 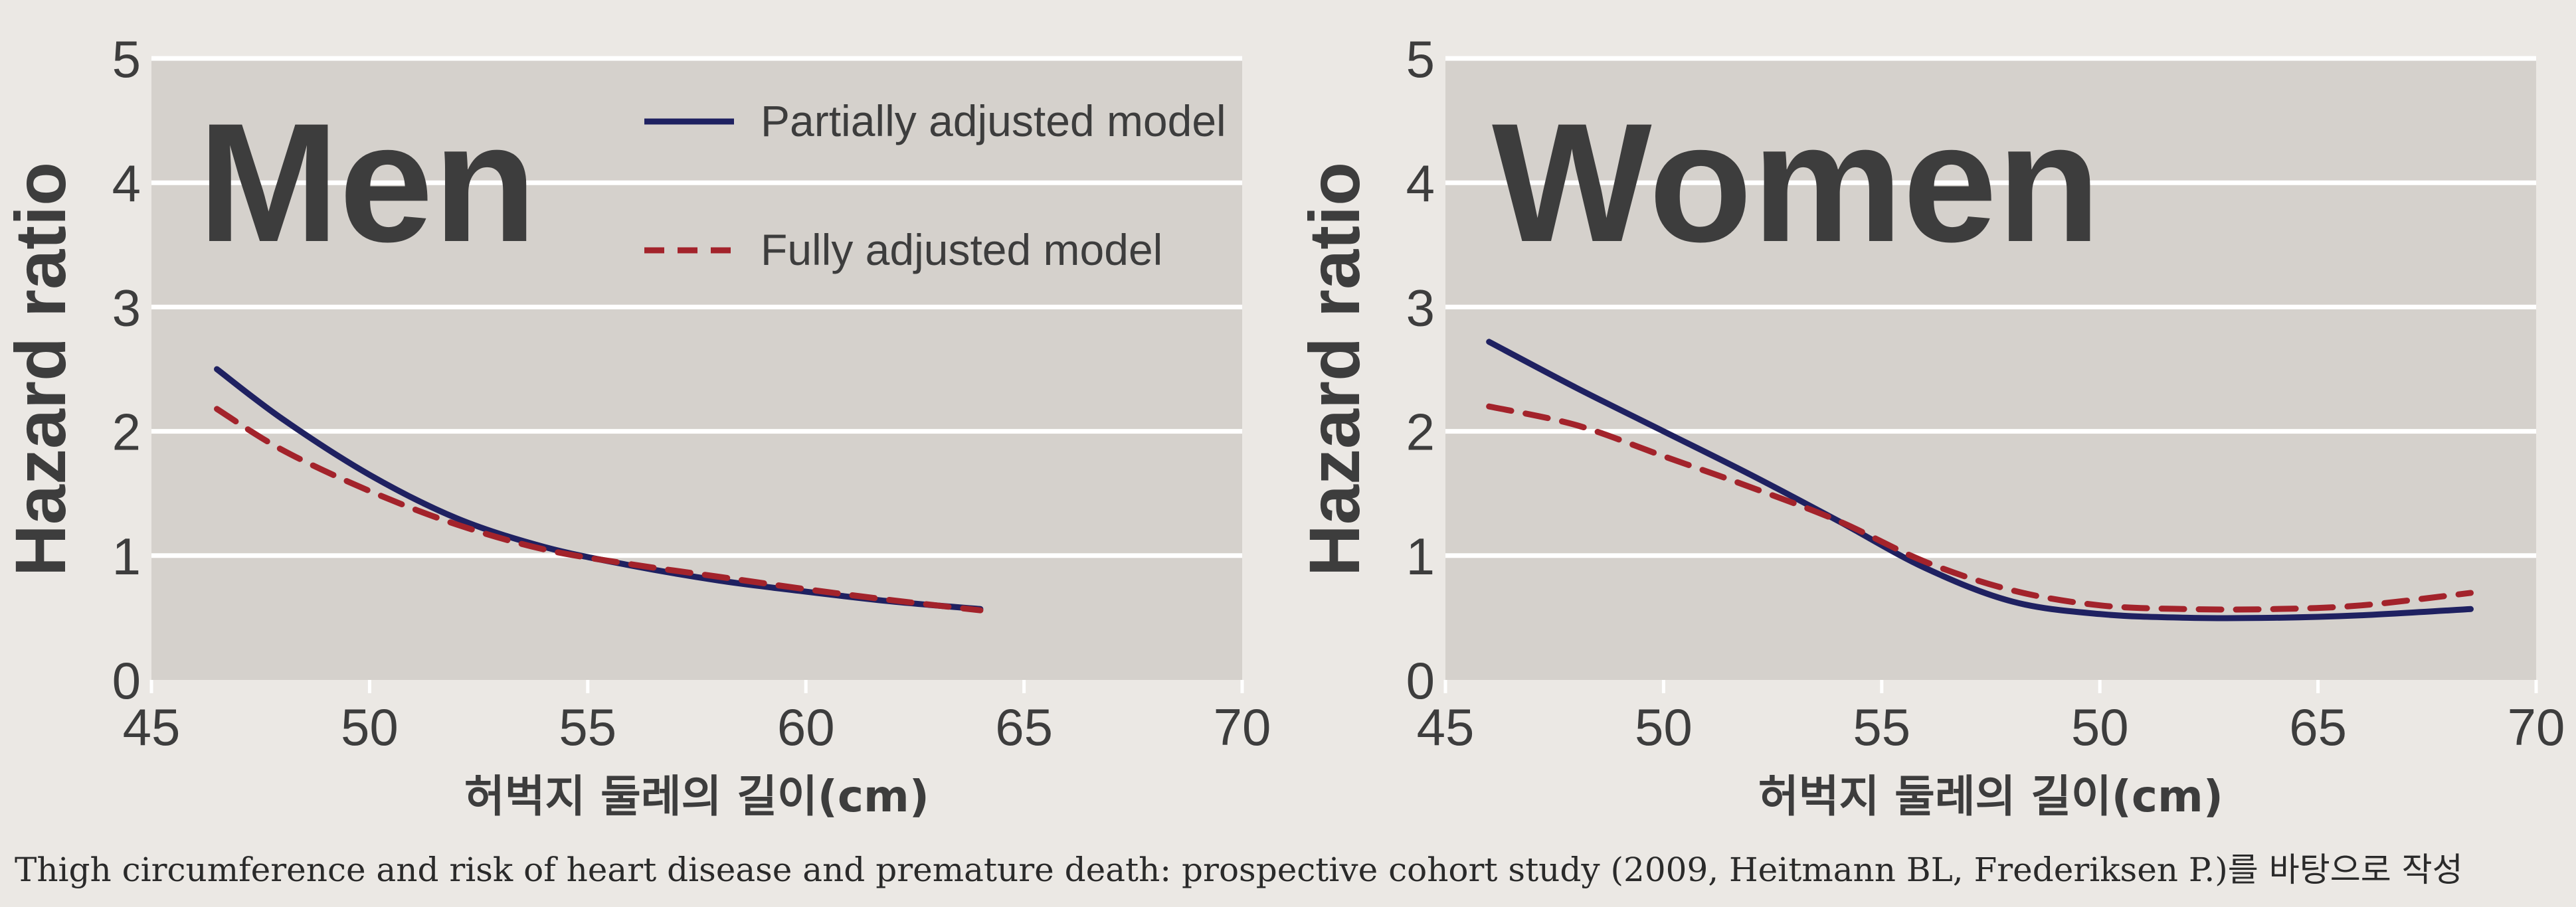 What do you see at coordinates (697, 718) in the screenshot?
I see `x-tick-labels: 45 50 55 60 65 70` at bounding box center [697, 718].